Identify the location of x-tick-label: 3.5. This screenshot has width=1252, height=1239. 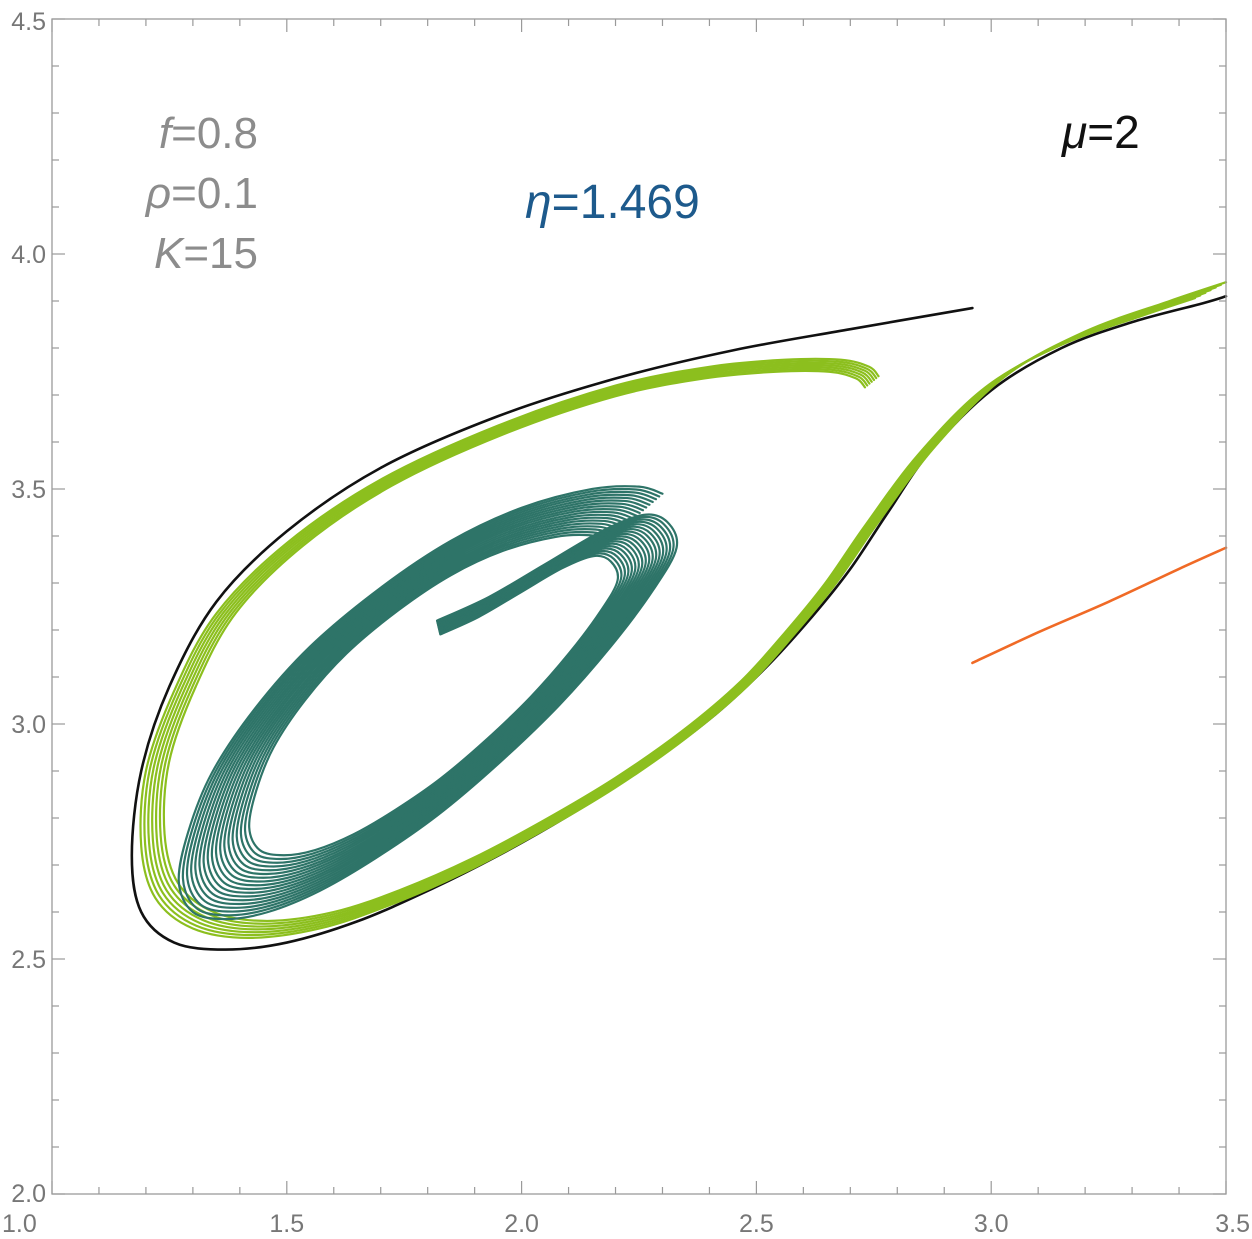
(1232, 1224).